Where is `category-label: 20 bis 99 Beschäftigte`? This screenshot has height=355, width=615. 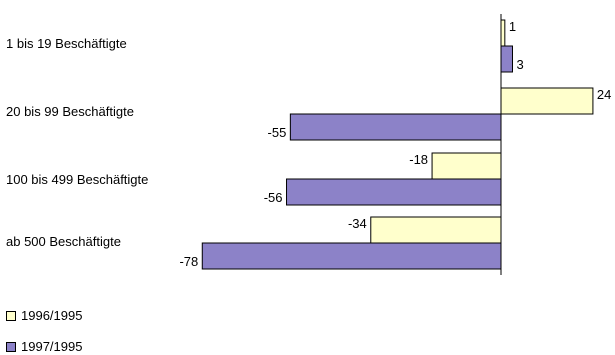
category-label: 20 bis 99 Beschäftigte is located at coordinates (70, 111).